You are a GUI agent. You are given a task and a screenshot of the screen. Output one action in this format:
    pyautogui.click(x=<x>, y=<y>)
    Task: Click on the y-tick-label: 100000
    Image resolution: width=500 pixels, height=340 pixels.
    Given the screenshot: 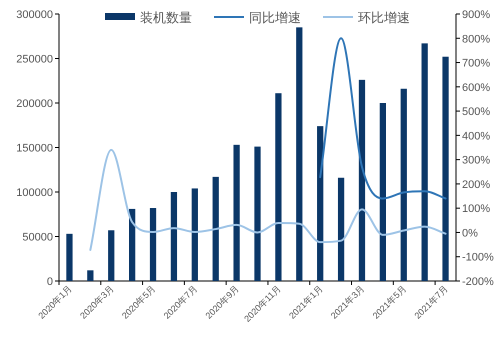 What is the action you would take?
    pyautogui.click(x=34, y=193)
    